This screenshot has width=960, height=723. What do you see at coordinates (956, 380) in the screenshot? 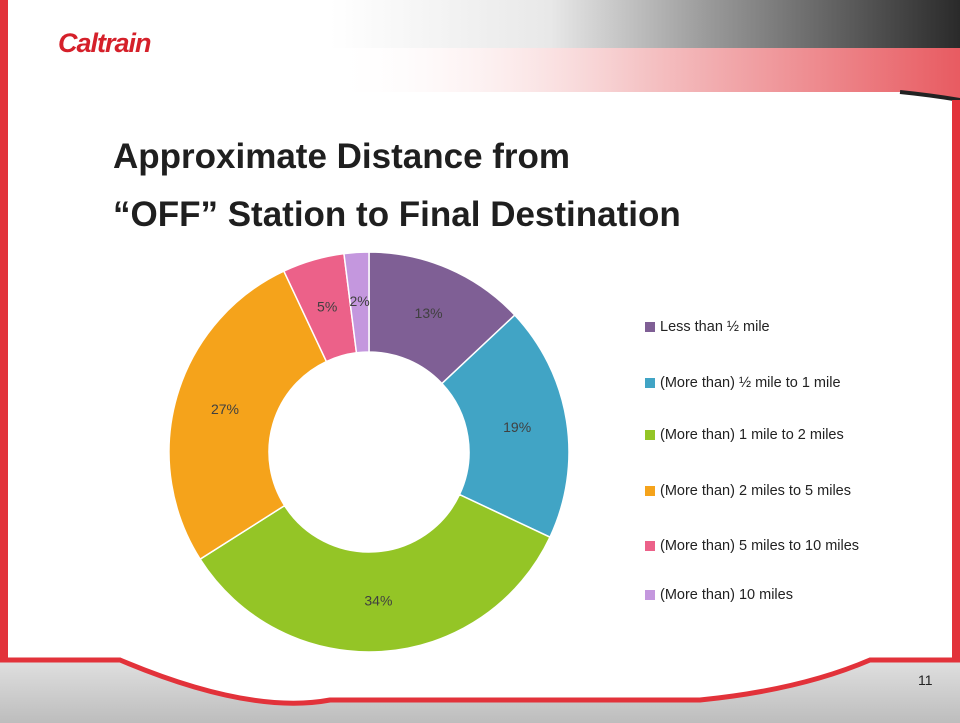
I see `right-border` at bounding box center [956, 380].